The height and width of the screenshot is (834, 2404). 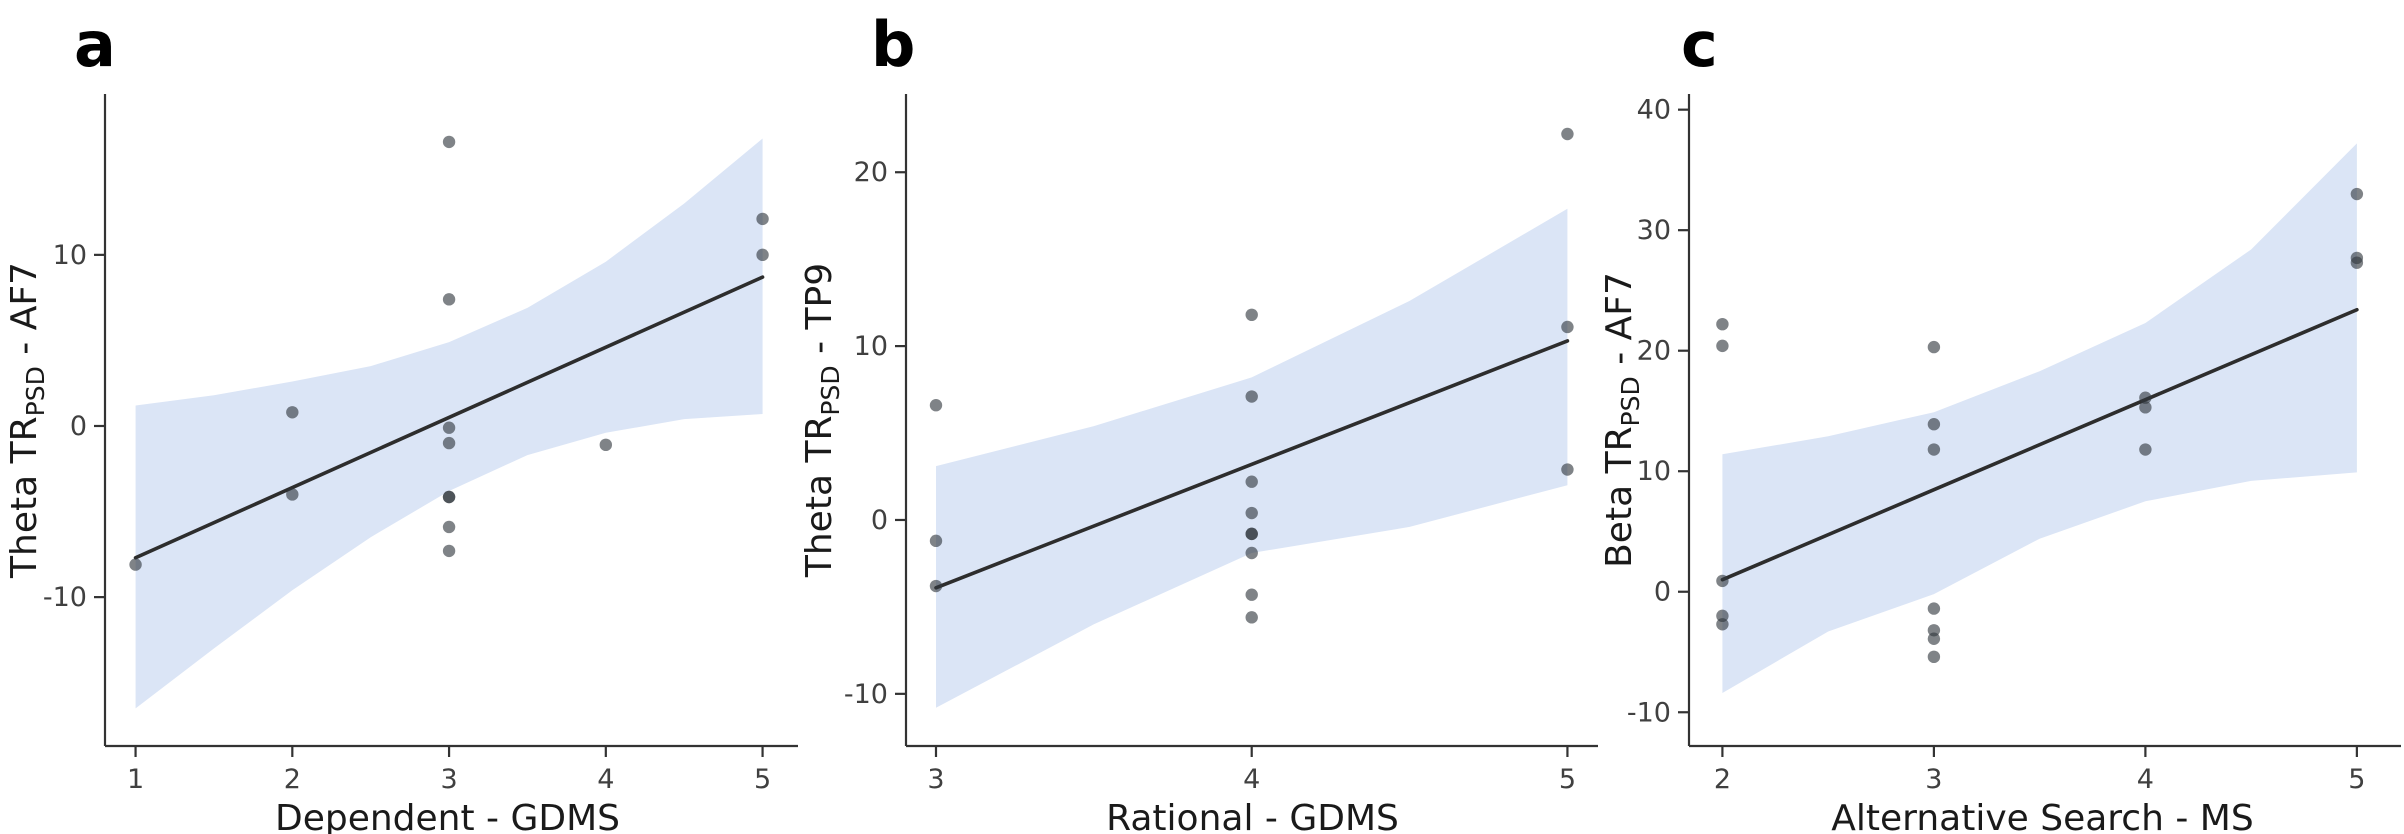 What do you see at coordinates (1252, 816) in the screenshot?
I see `x-axis-title: Rational - GDMS` at bounding box center [1252, 816].